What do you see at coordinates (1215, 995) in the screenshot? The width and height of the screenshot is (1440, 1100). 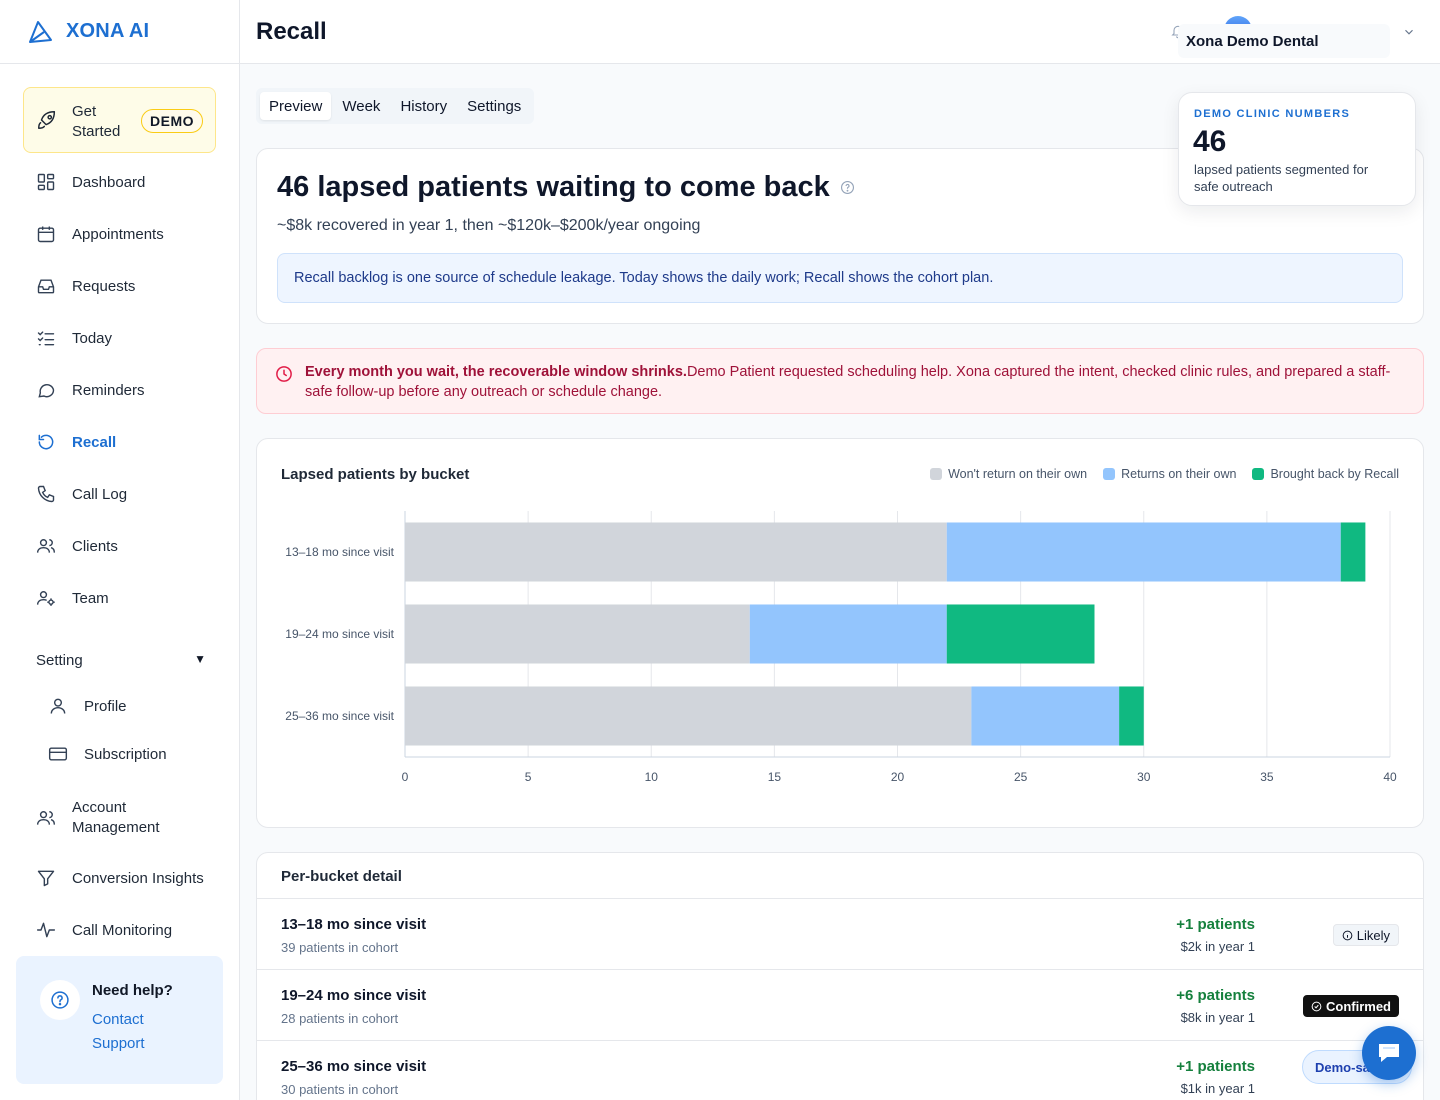 I see `row-gain: +6 patients` at bounding box center [1215, 995].